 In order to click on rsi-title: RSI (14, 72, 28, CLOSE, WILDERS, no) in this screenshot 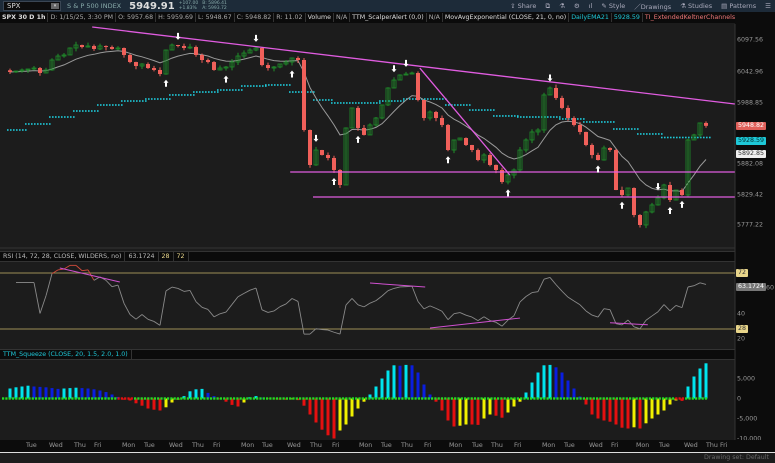, I will do `click(63, 256)`.